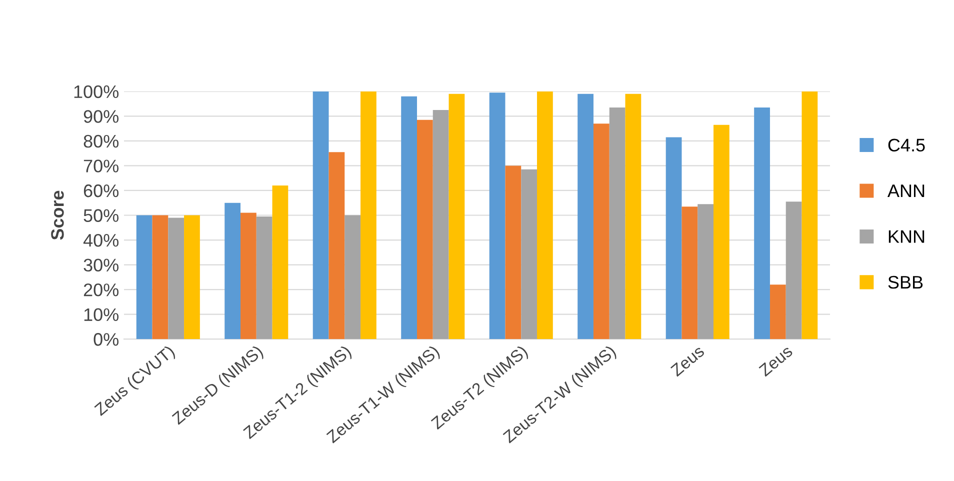  I want to click on y-tick-label: 50%, so click(101, 215).